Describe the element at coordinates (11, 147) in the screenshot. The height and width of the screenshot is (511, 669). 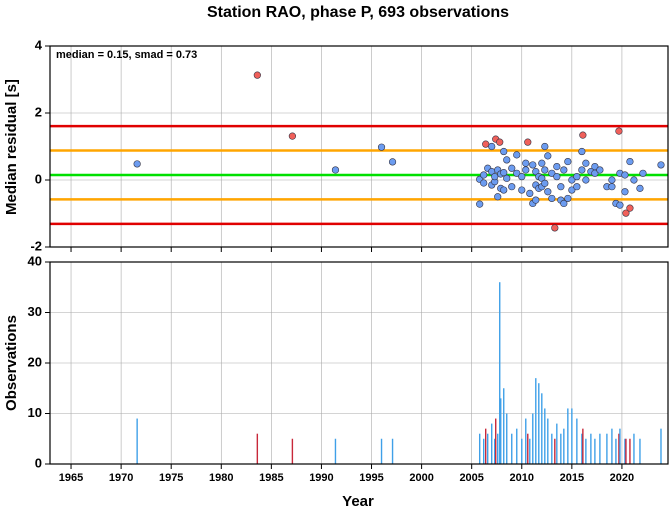
I see `y-axis-label: Median residual [s]` at that location.